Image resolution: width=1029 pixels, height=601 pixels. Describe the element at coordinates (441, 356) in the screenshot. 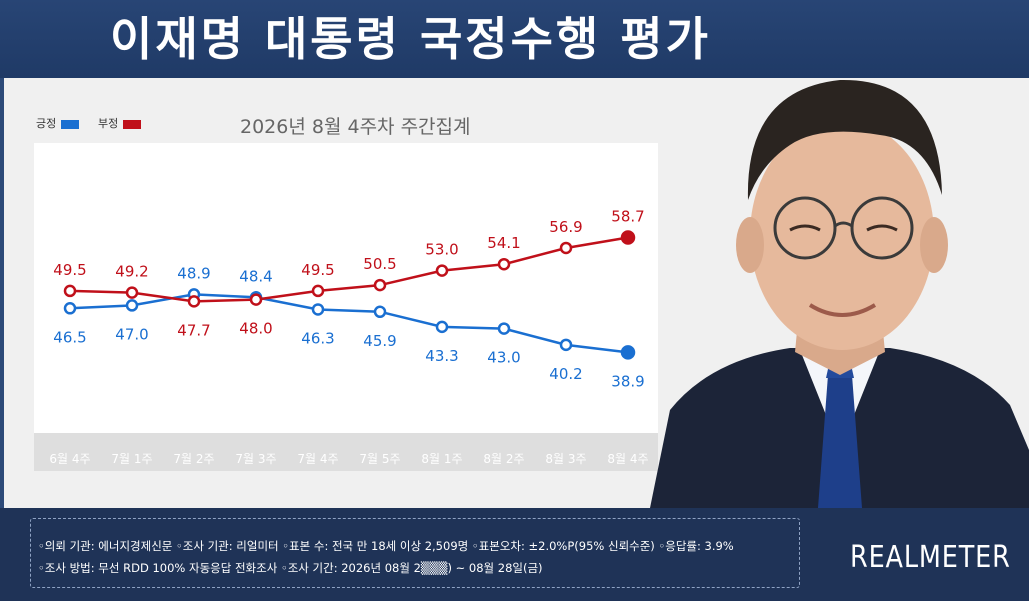

I see `data-label: 43.3` at that location.